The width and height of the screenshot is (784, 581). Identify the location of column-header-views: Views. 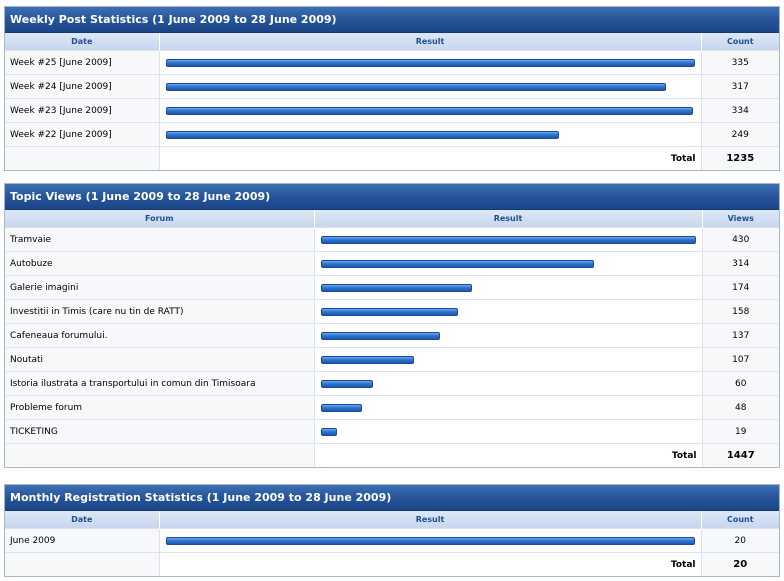
(740, 219).